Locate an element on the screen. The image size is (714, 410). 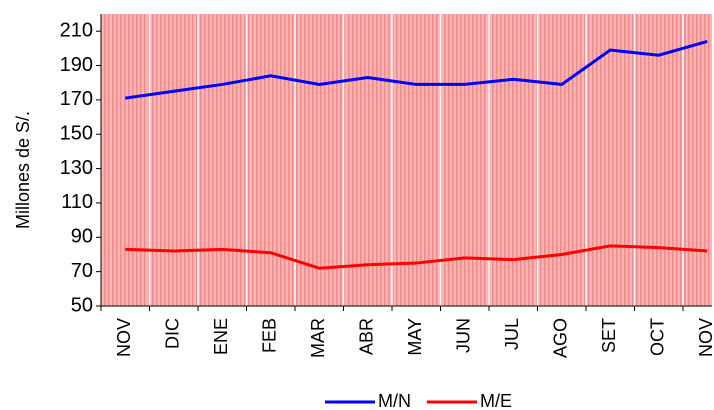
x-tick-label: ENE is located at coordinates (221, 336).